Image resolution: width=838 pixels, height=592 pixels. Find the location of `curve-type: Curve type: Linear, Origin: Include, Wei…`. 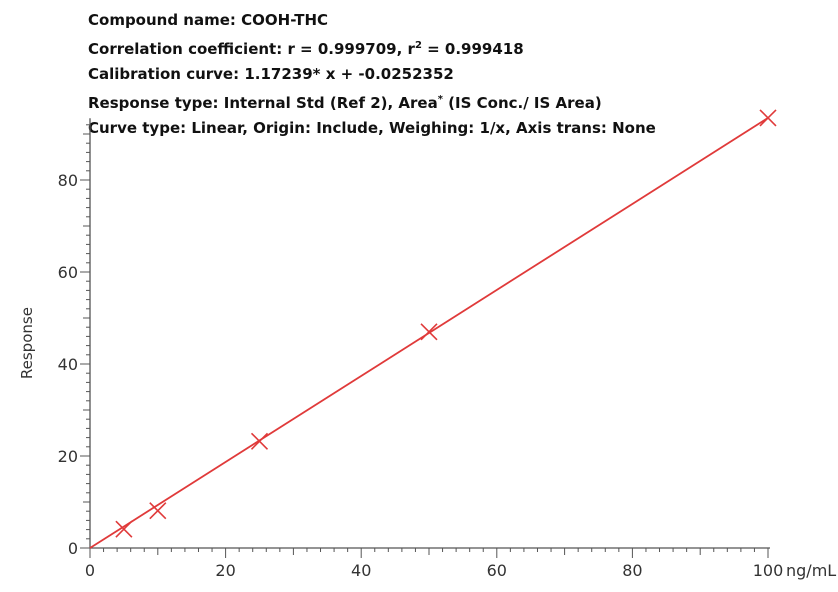

curve-type: Curve type: Linear, Origin: Include, Wei… is located at coordinates (372, 128).